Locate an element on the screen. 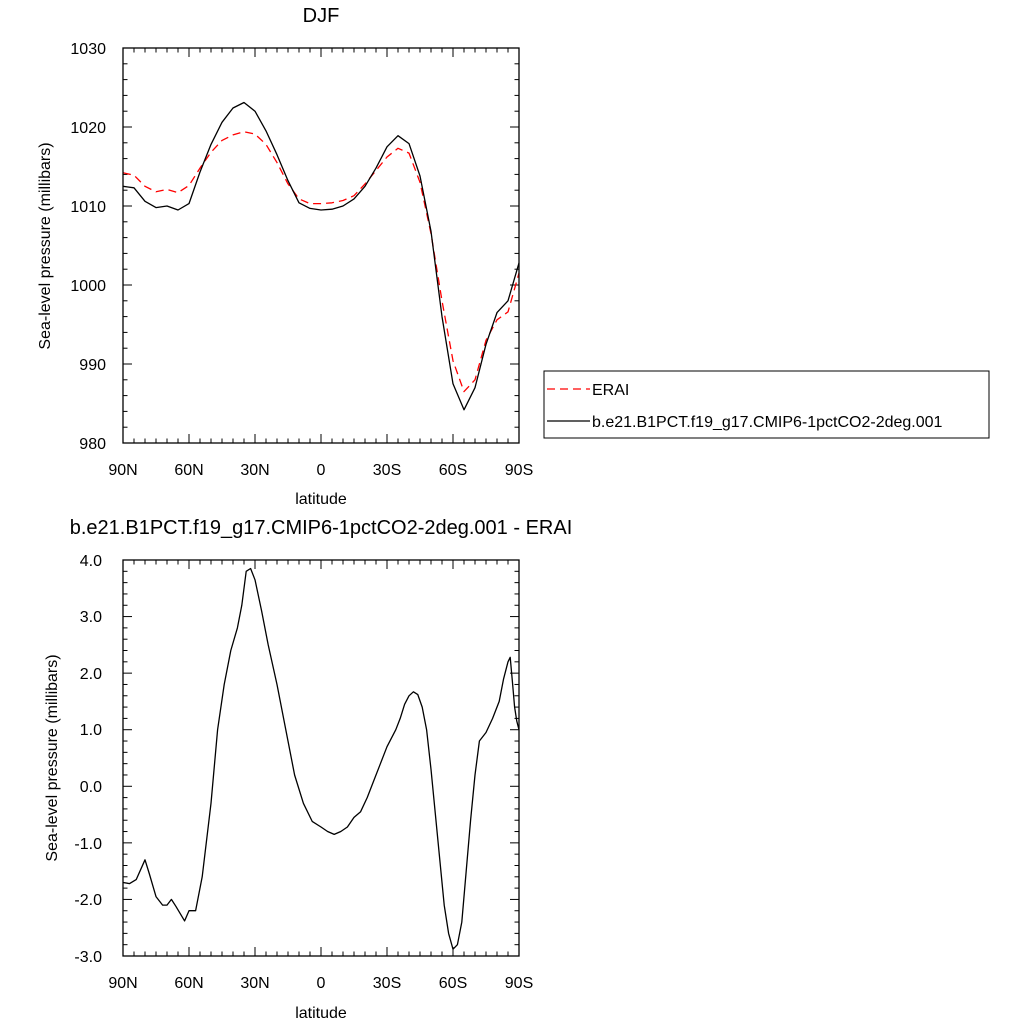 The height and width of the screenshot is (1024, 1024). bottom-y-tick-label: 4.0 is located at coordinates (91, 561).